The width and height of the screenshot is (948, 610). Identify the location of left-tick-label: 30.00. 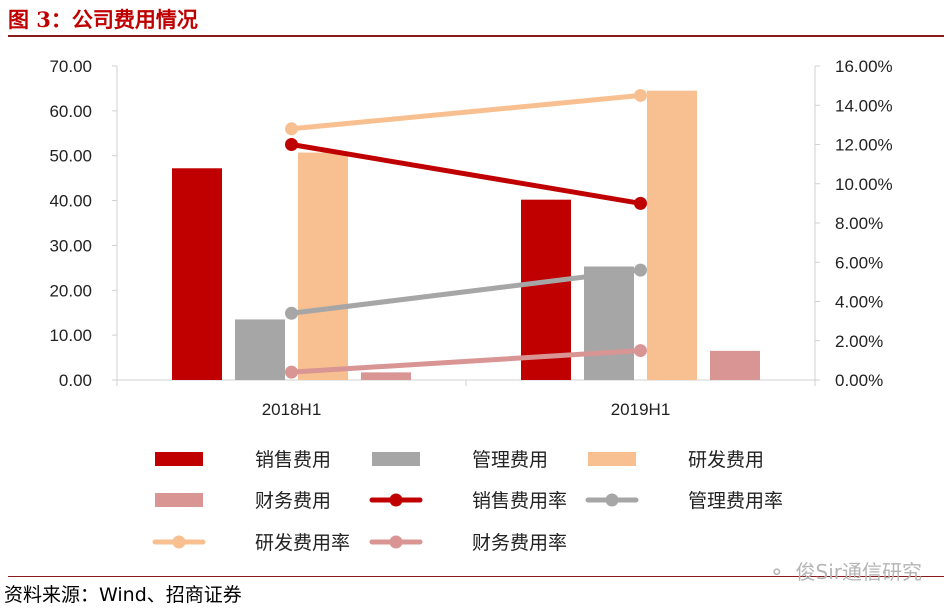
(70, 245).